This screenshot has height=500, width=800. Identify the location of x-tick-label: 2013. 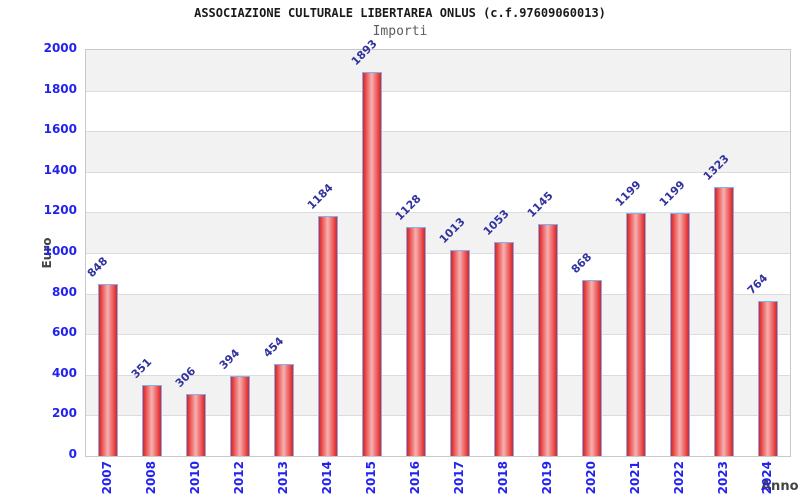
(283, 478).